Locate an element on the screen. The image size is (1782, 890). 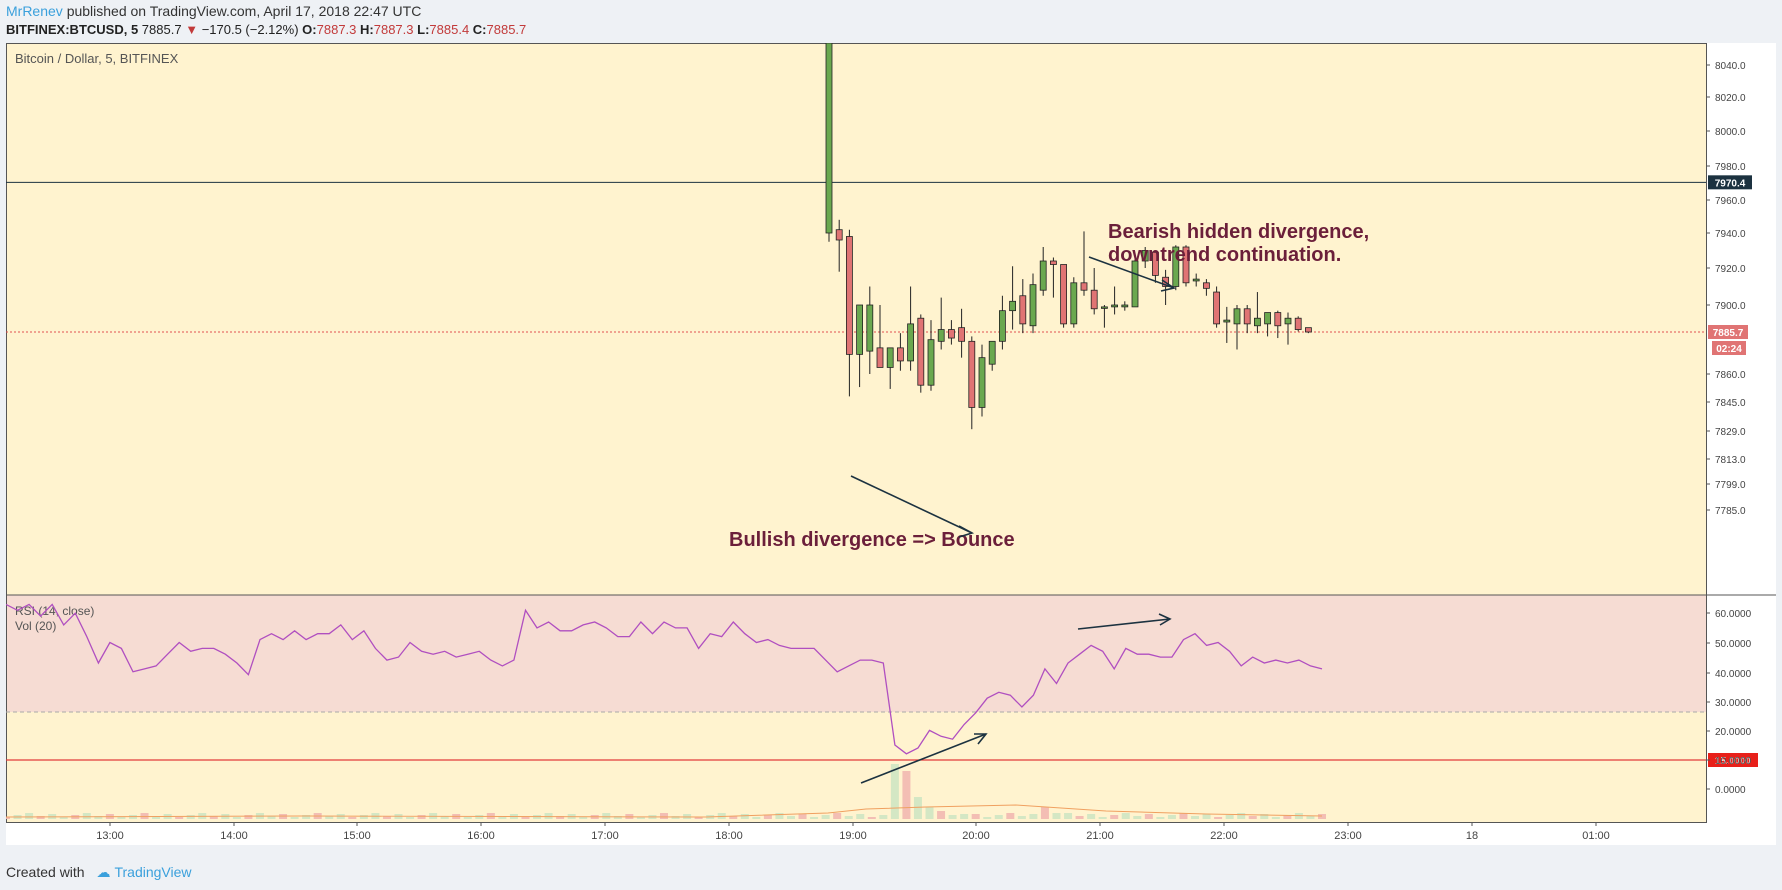
price-tick-label: 7860.0 is located at coordinates (1730, 375).